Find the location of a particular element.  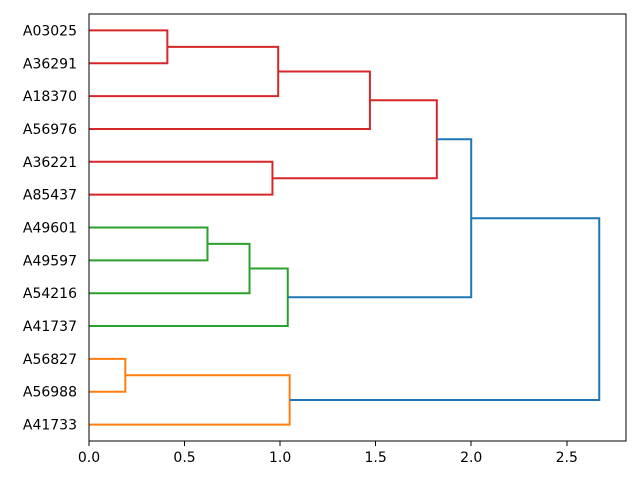

leaf-label: A36221 is located at coordinates (50, 163).